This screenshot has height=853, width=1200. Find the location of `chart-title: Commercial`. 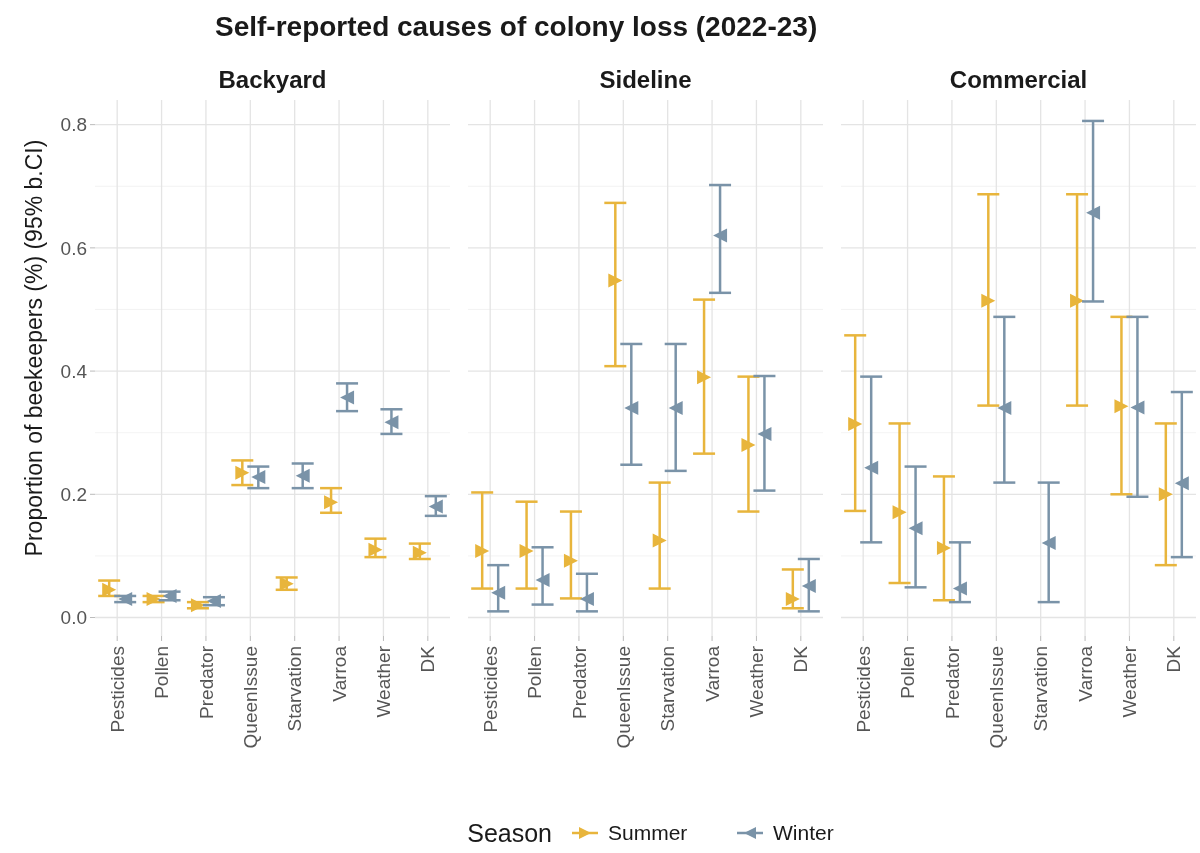

chart-title: Commercial is located at coordinates (1018, 79).